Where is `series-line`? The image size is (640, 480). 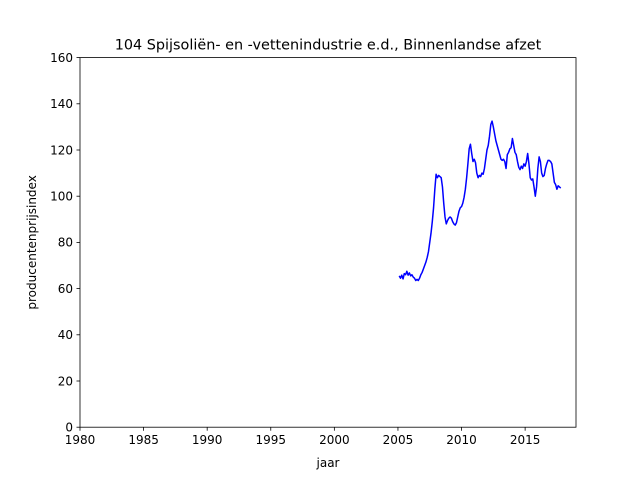
series-line is located at coordinates (480, 201).